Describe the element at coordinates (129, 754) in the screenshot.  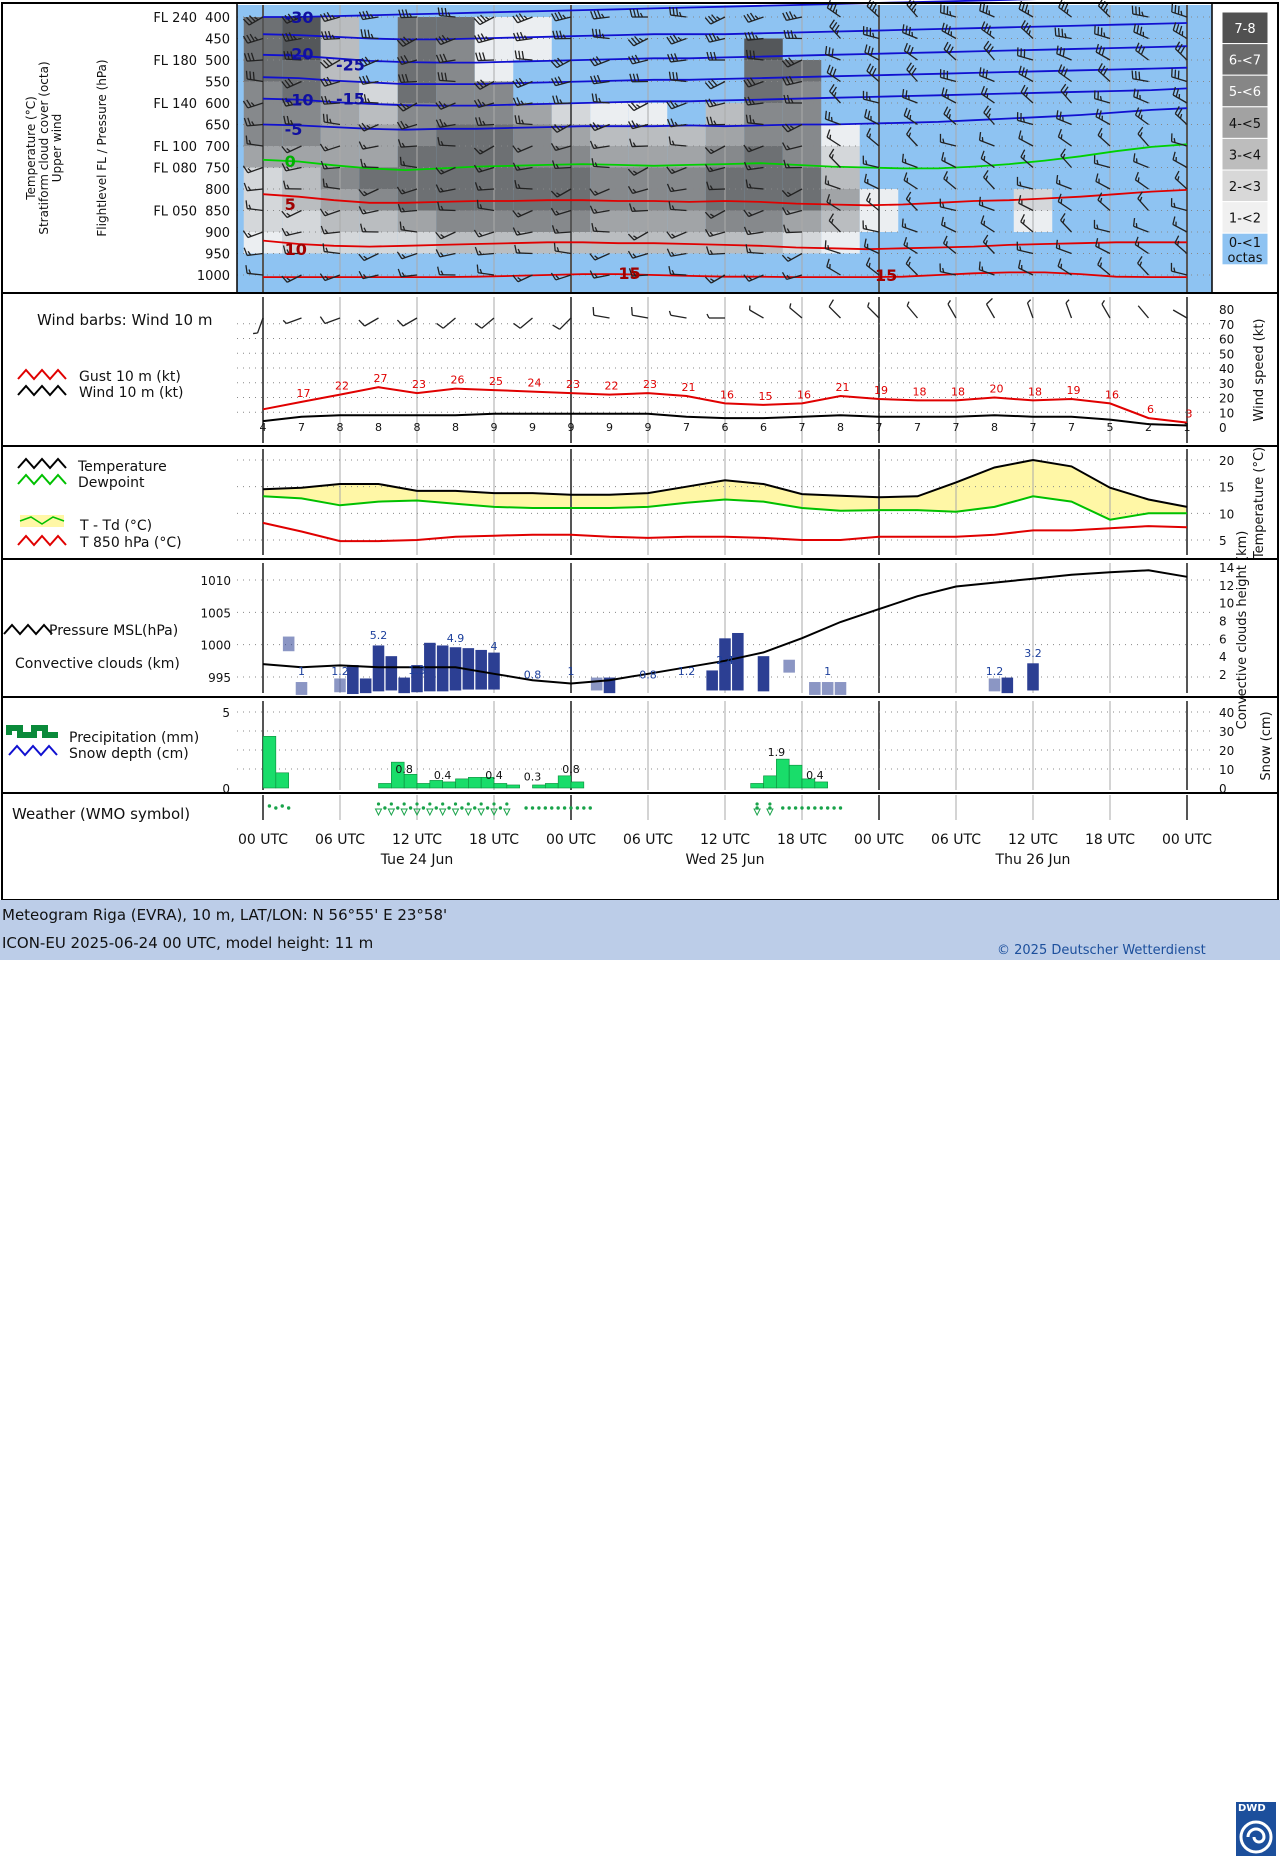
I see `legend-snow: Snow depth (cm)` at that location.